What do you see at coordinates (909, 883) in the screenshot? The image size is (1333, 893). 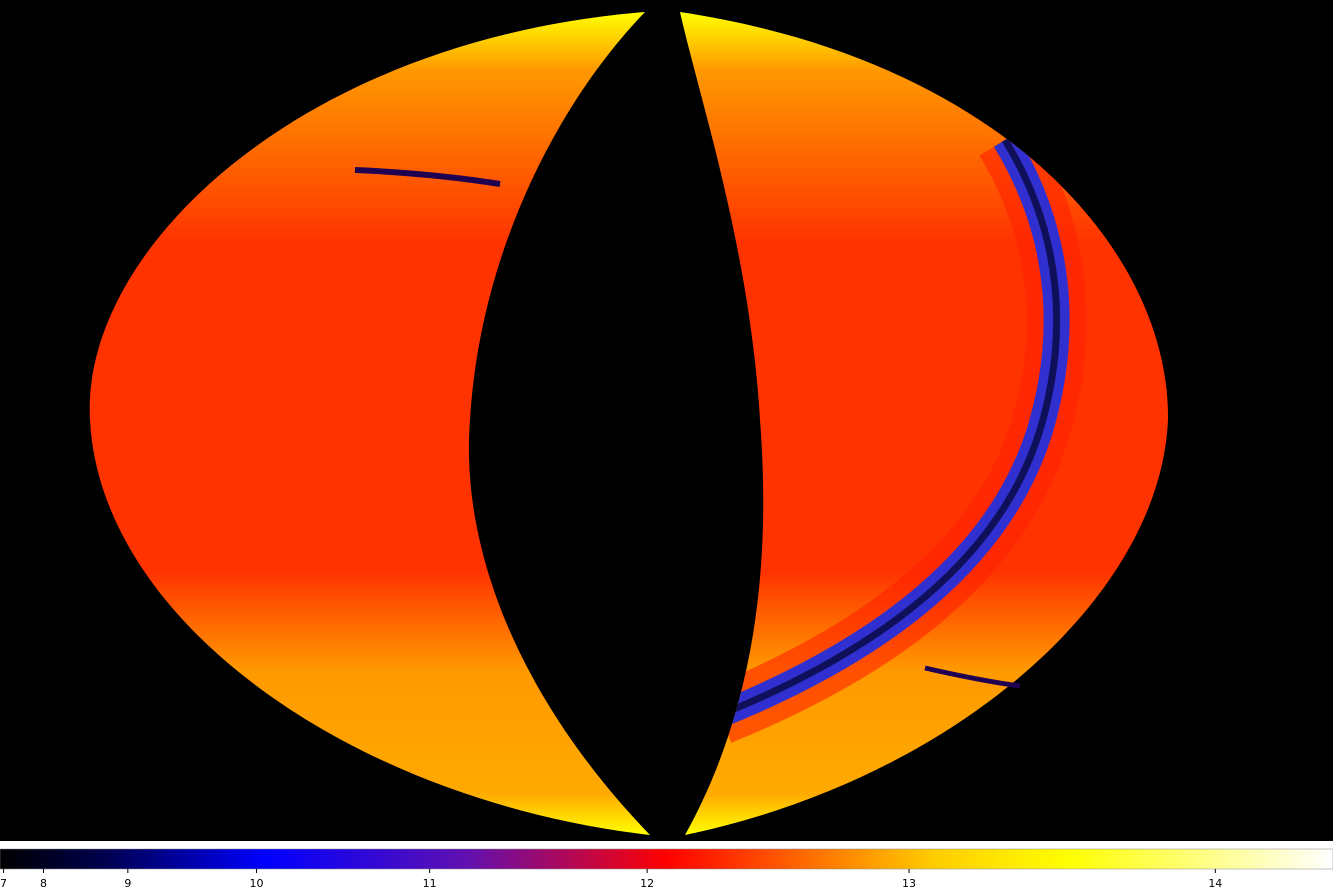 I see `tick-label: 13` at bounding box center [909, 883].